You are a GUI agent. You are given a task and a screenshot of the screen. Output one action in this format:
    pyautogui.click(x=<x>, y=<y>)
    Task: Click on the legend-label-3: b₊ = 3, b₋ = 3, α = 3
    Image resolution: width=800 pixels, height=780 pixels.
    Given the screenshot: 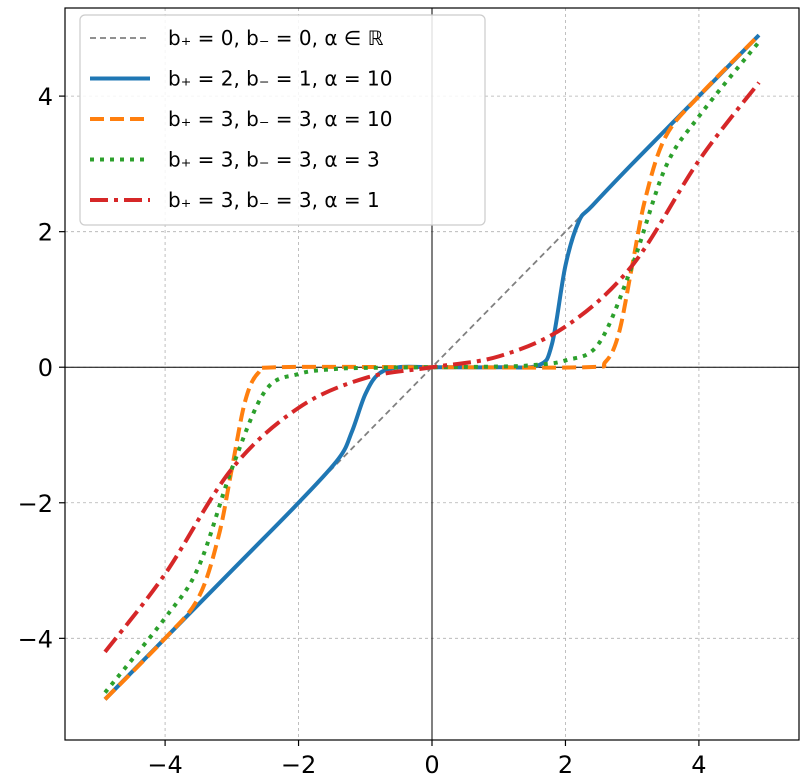 What is the action you would take?
    pyautogui.click(x=274, y=160)
    